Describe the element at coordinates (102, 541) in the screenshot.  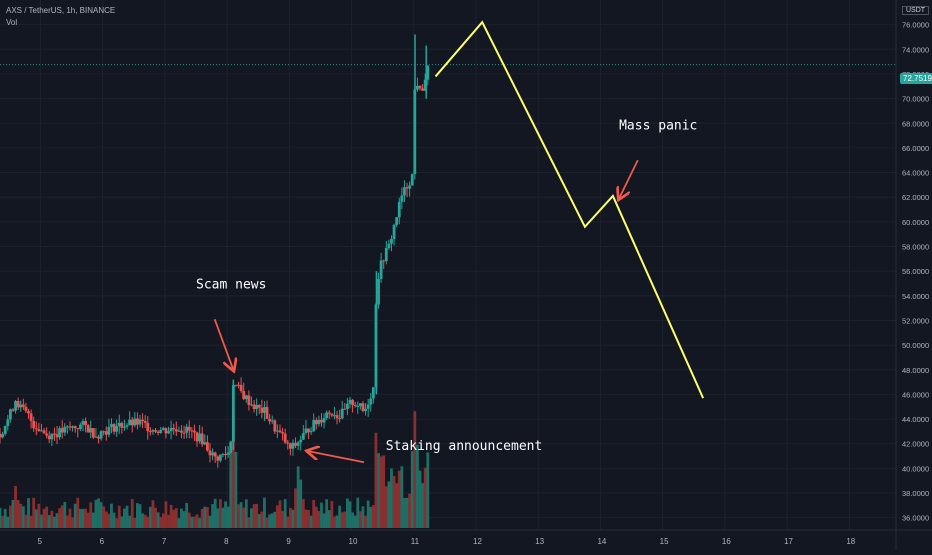
I see `x-tick-label: 6` at that location.